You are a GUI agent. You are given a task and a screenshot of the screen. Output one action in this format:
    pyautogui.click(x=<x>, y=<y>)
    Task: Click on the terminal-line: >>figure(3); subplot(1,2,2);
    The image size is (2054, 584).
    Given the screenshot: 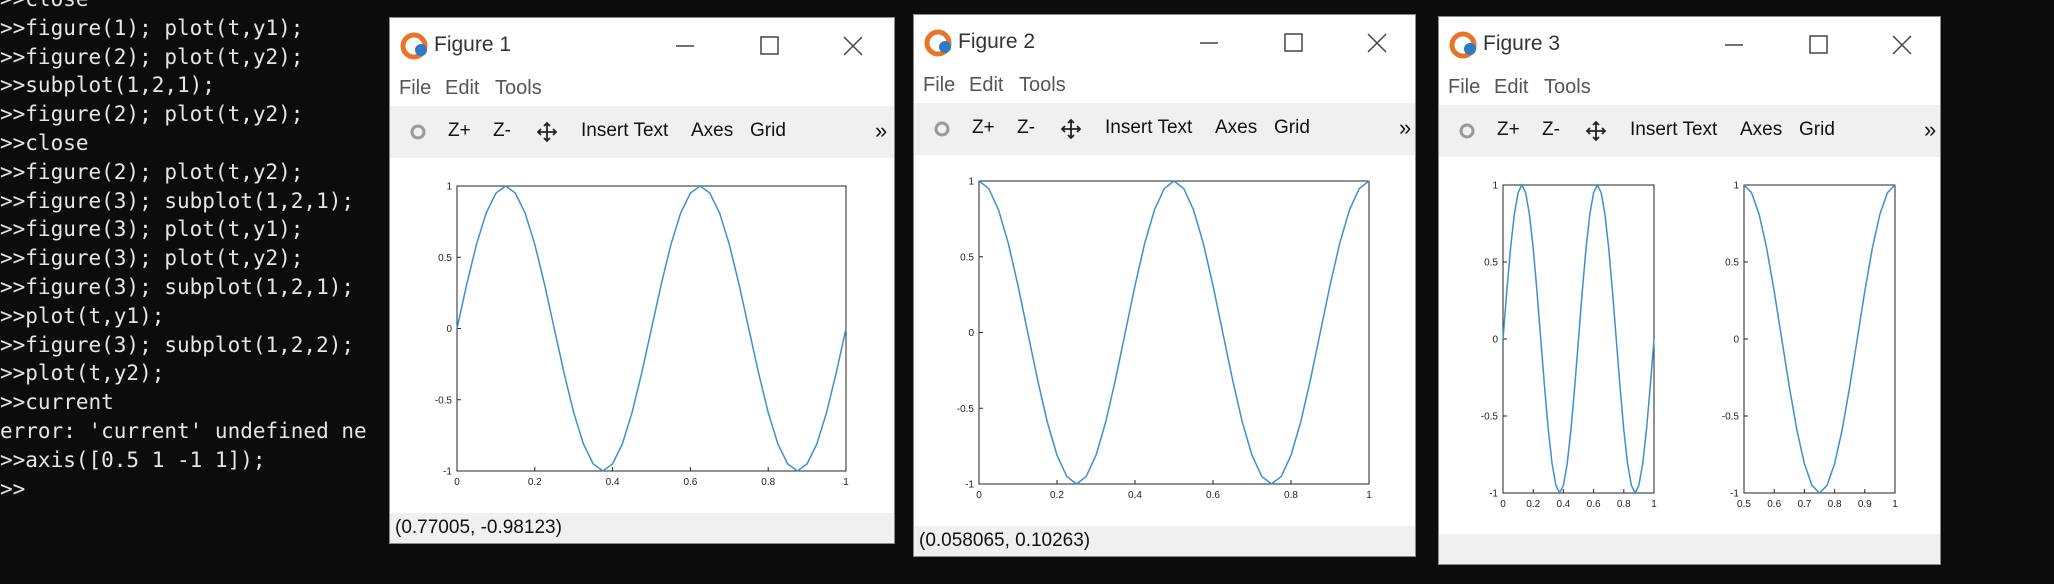 What is the action you would take?
    pyautogui.click(x=177, y=344)
    